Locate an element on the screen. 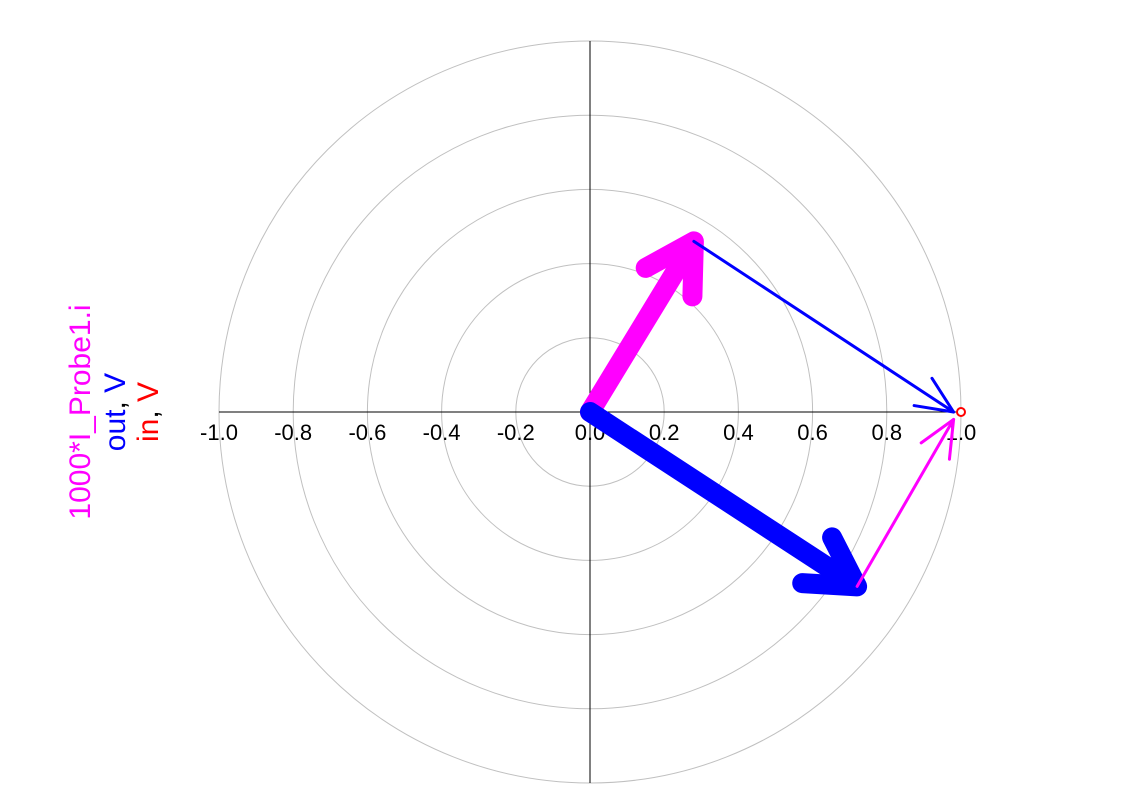  legend-text-part: 1000*I_Probe1.i is located at coordinates (80, 411).